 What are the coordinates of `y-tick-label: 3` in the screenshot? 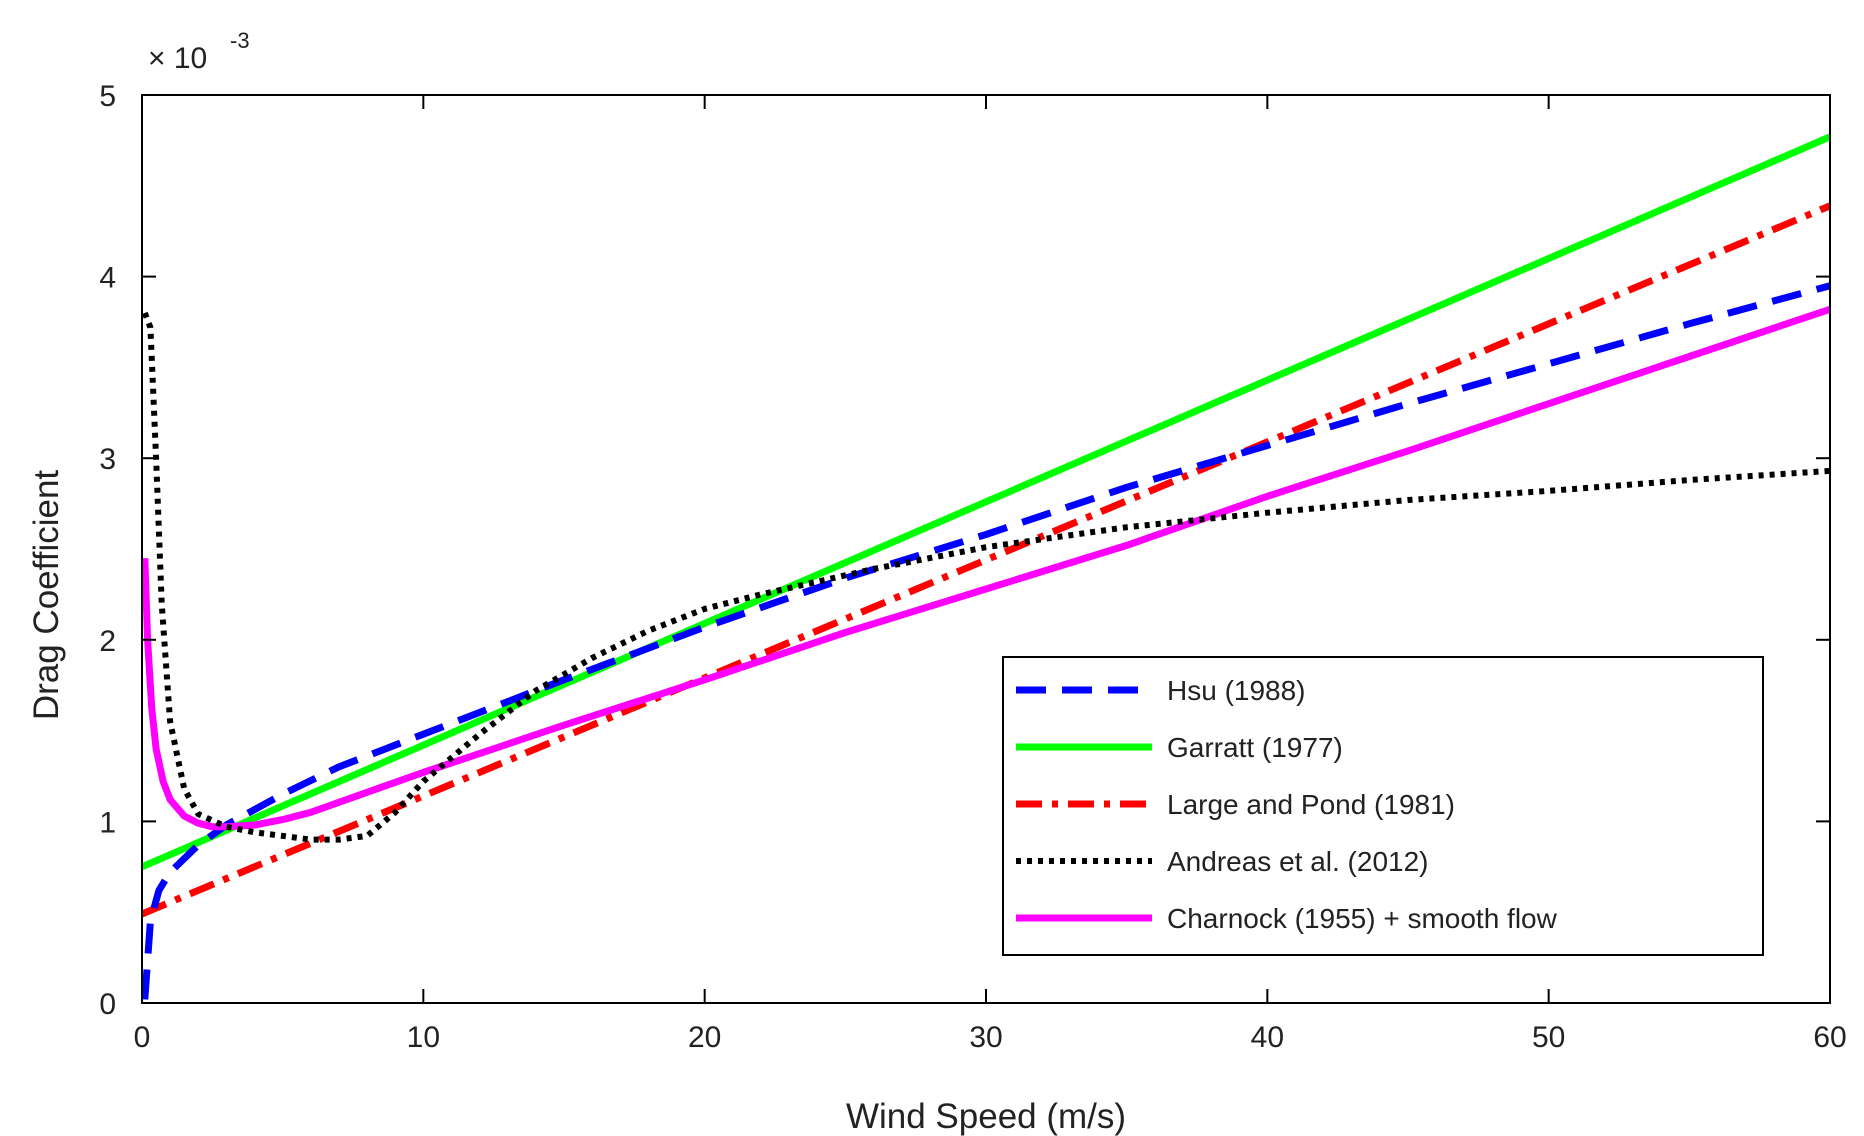 It's located at (107, 459).